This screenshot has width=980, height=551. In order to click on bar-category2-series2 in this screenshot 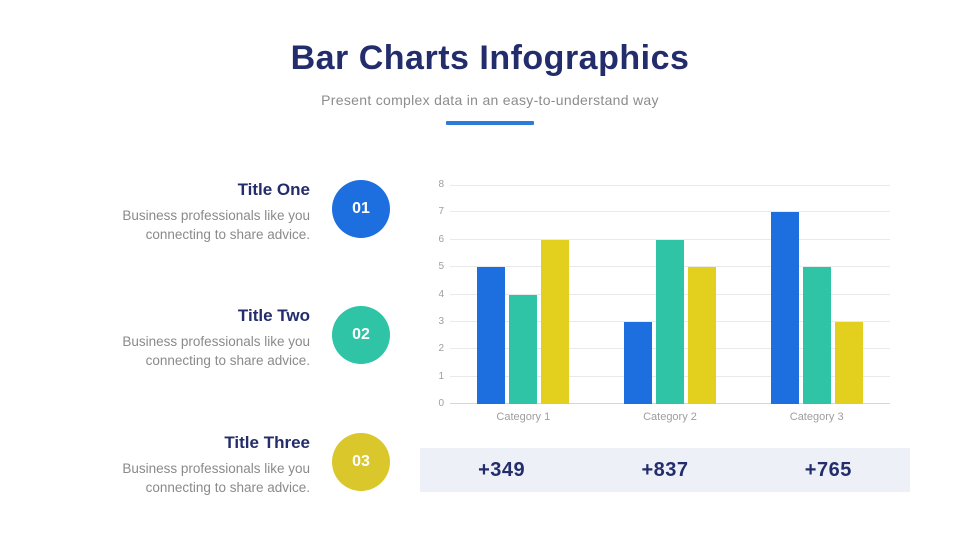, I will do `click(670, 321)`.